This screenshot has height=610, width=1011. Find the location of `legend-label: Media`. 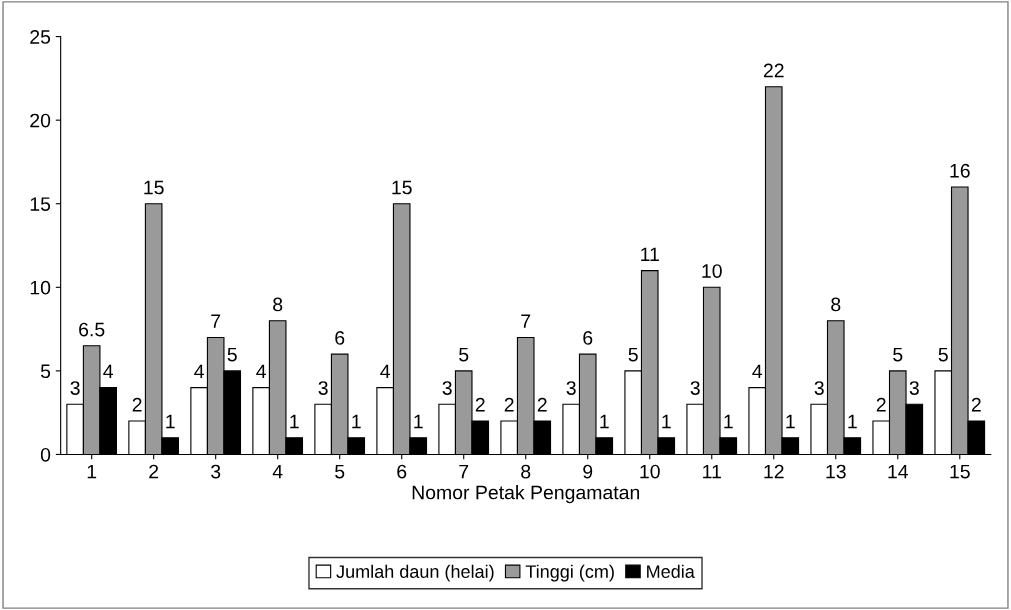

legend-label: Media is located at coordinates (671, 571).